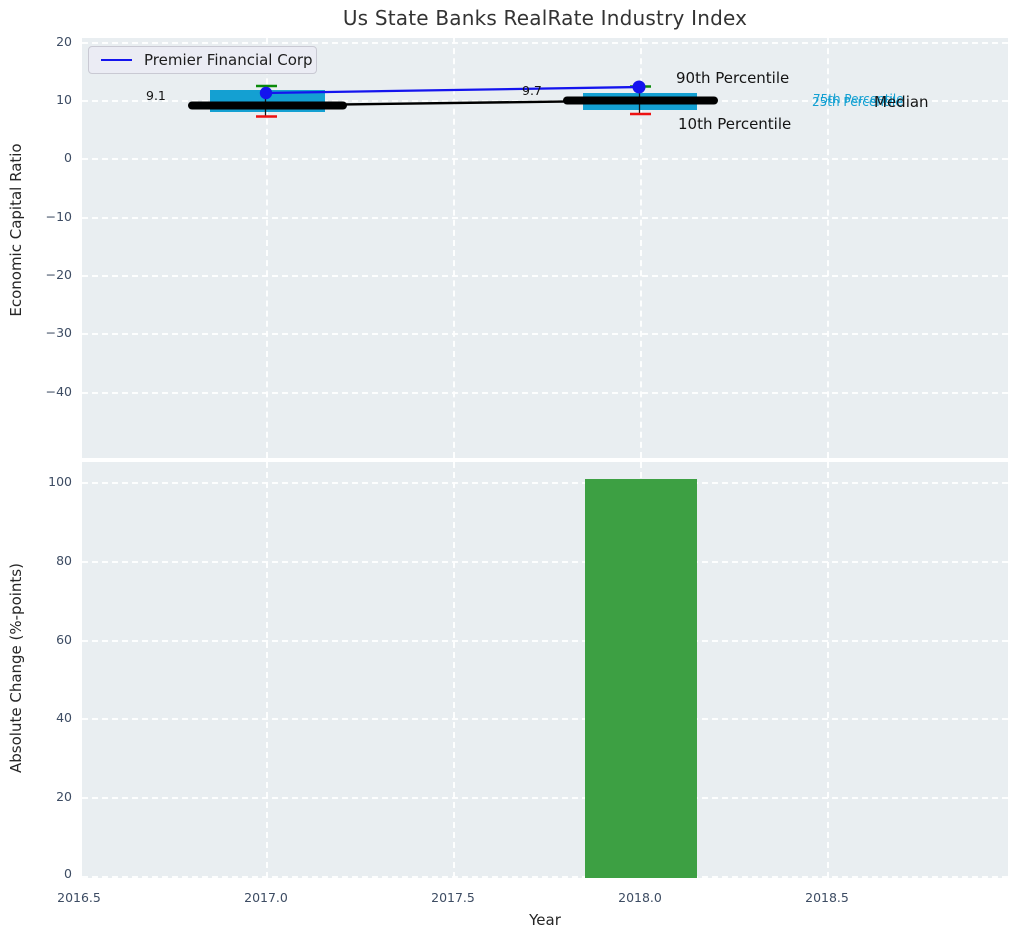 The image size is (1019, 942). I want to click on bottom-ytick-80: 80, so click(64, 560).